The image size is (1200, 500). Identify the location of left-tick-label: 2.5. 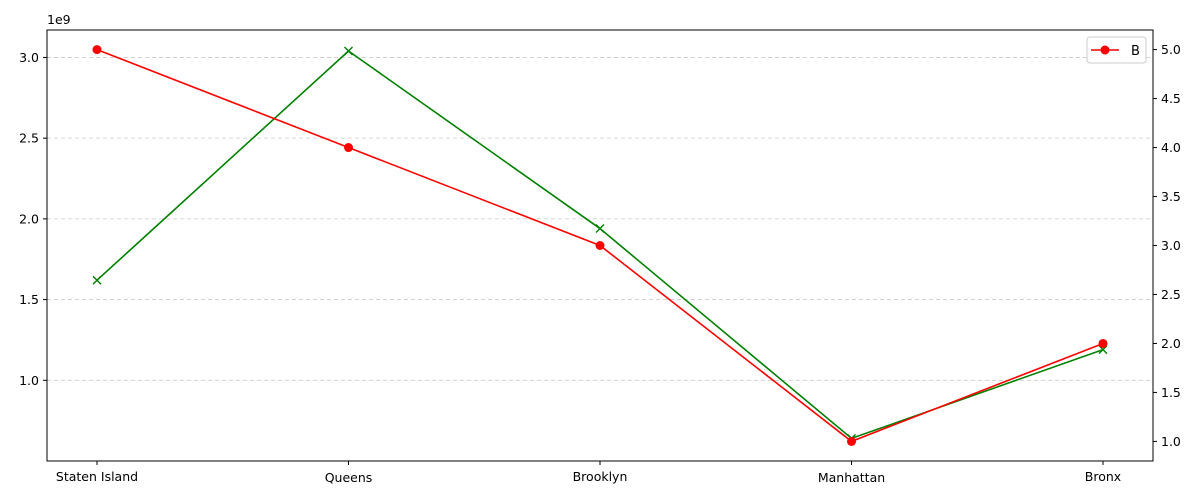
(29, 138).